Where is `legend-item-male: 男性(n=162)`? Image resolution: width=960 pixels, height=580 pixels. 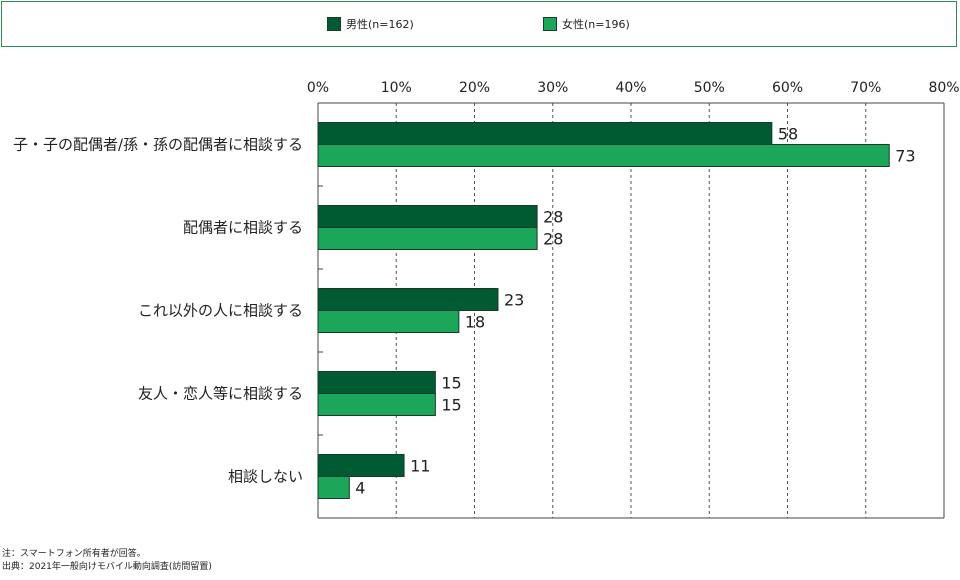 legend-item-male: 男性(n=162) is located at coordinates (370, 24).